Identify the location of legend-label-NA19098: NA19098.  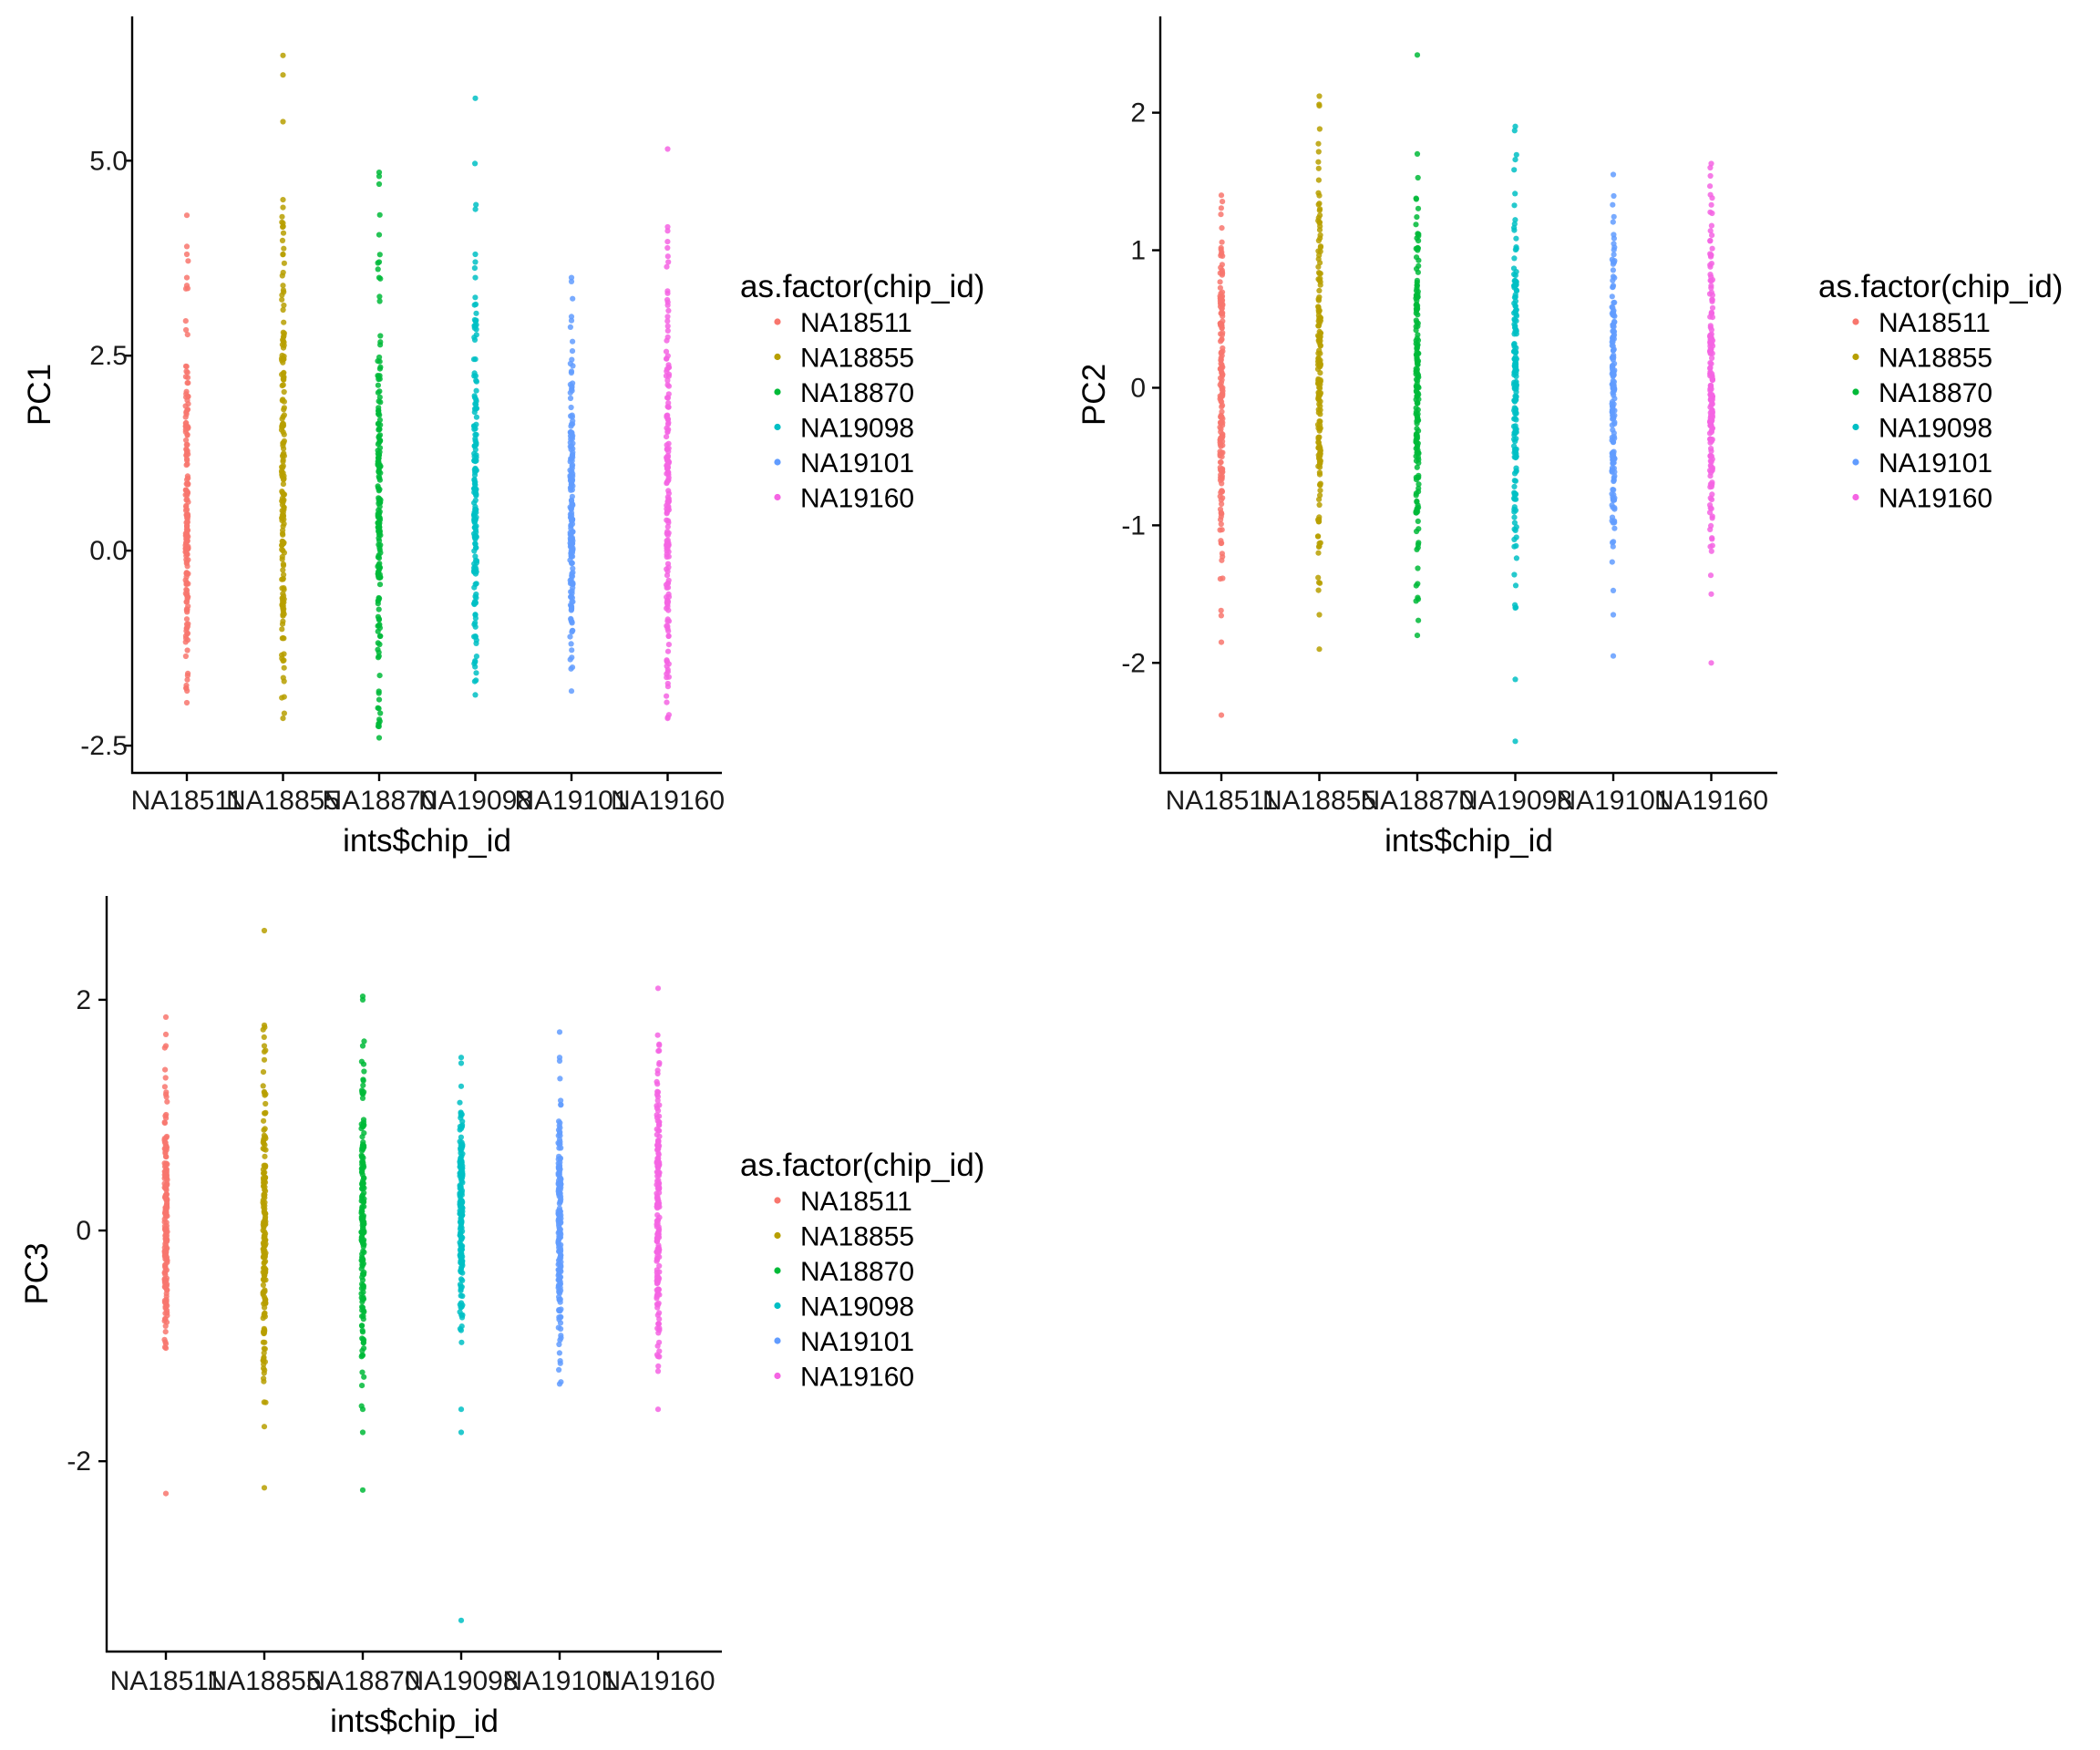
(857, 1307).